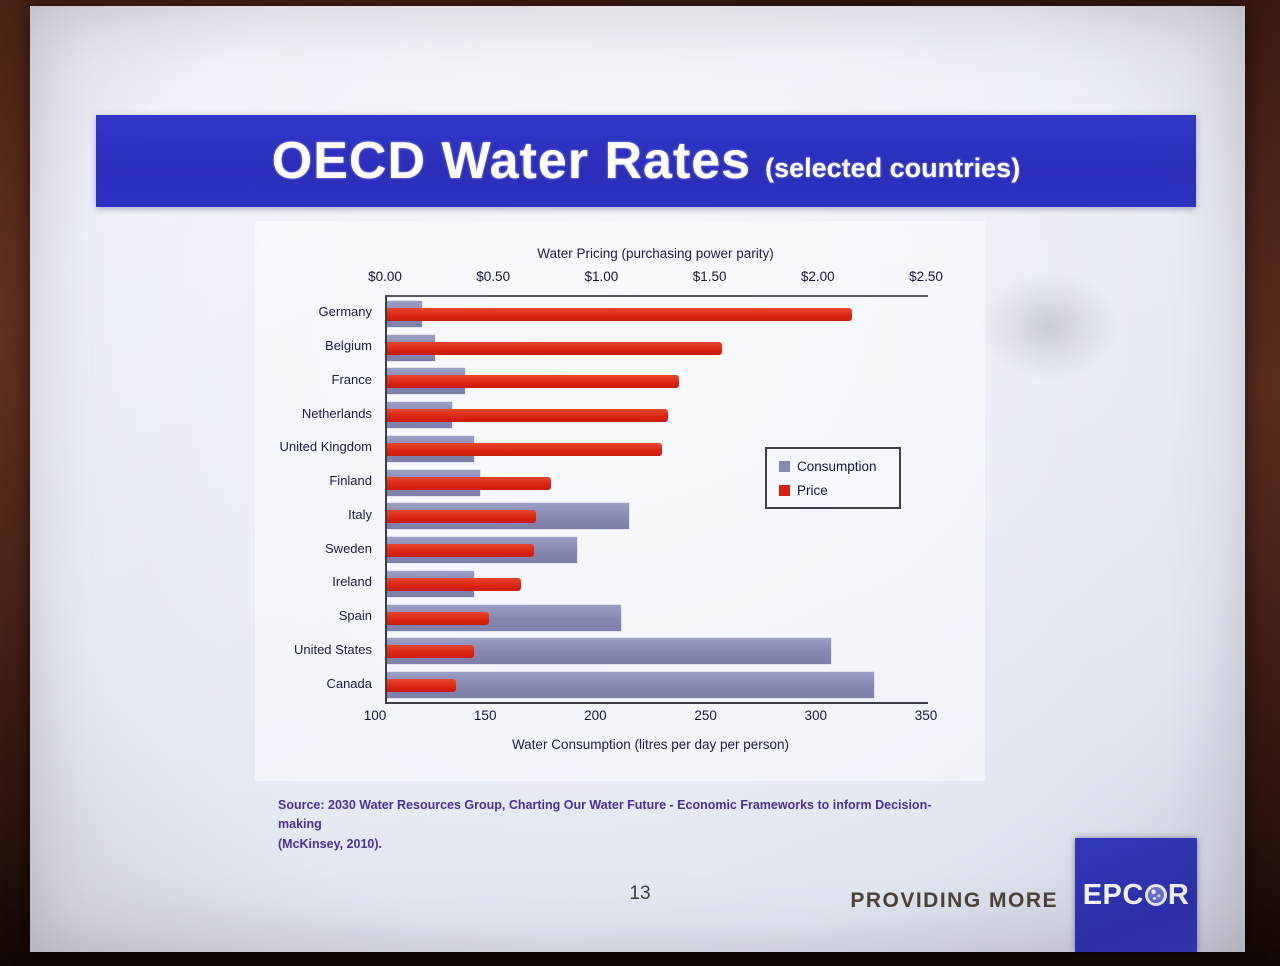  What do you see at coordinates (601, 276) in the screenshot?
I see `axis-tick: $1.00` at bounding box center [601, 276].